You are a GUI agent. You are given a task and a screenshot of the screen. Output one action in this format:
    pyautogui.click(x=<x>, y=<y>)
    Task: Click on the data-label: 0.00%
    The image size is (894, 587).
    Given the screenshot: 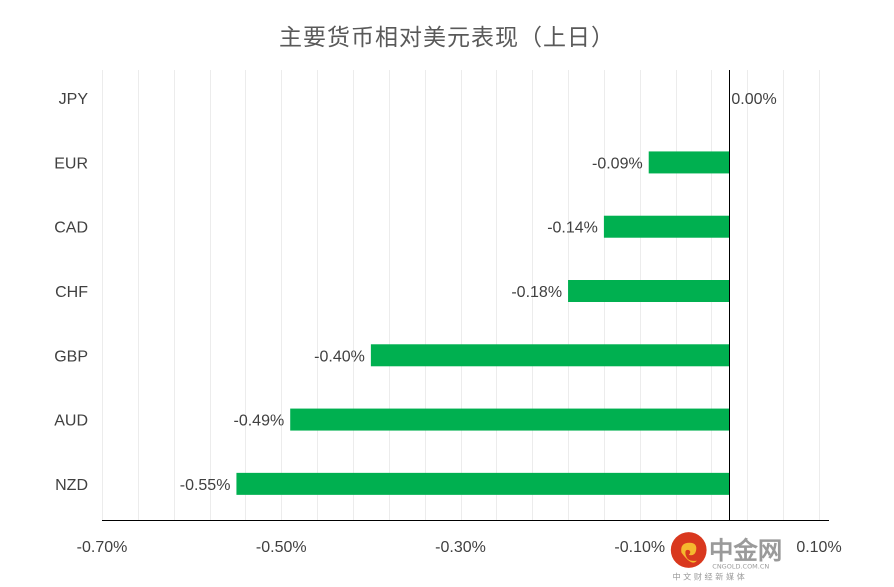 What is the action you would take?
    pyautogui.click(x=753, y=99)
    